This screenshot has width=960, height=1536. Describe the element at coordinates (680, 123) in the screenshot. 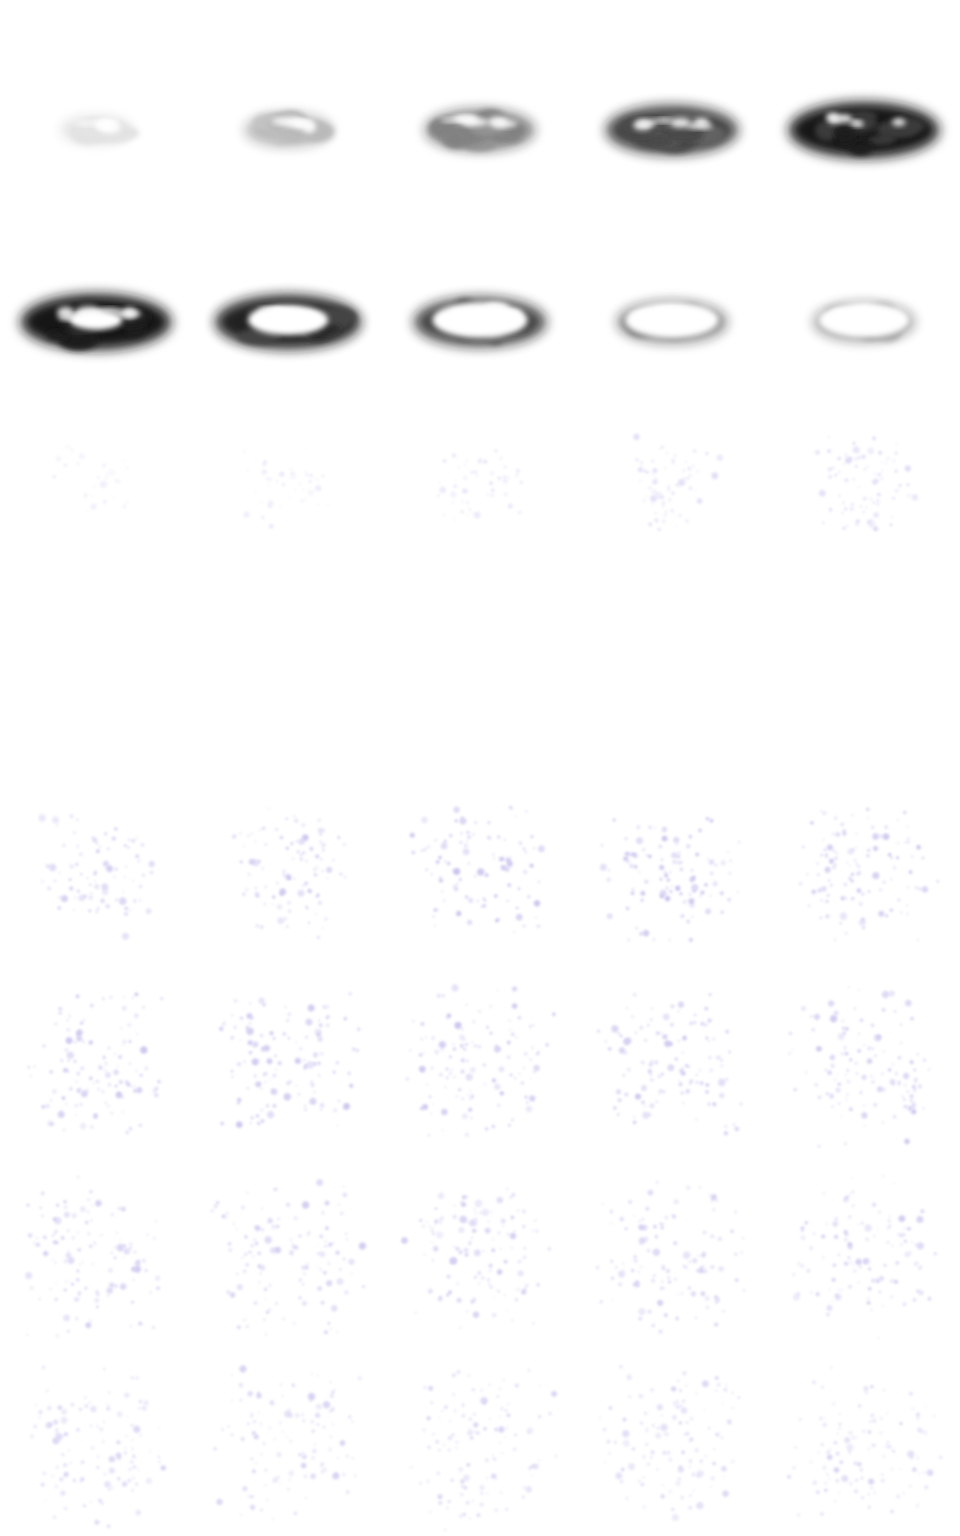

I see `smoke-highlight` at that location.